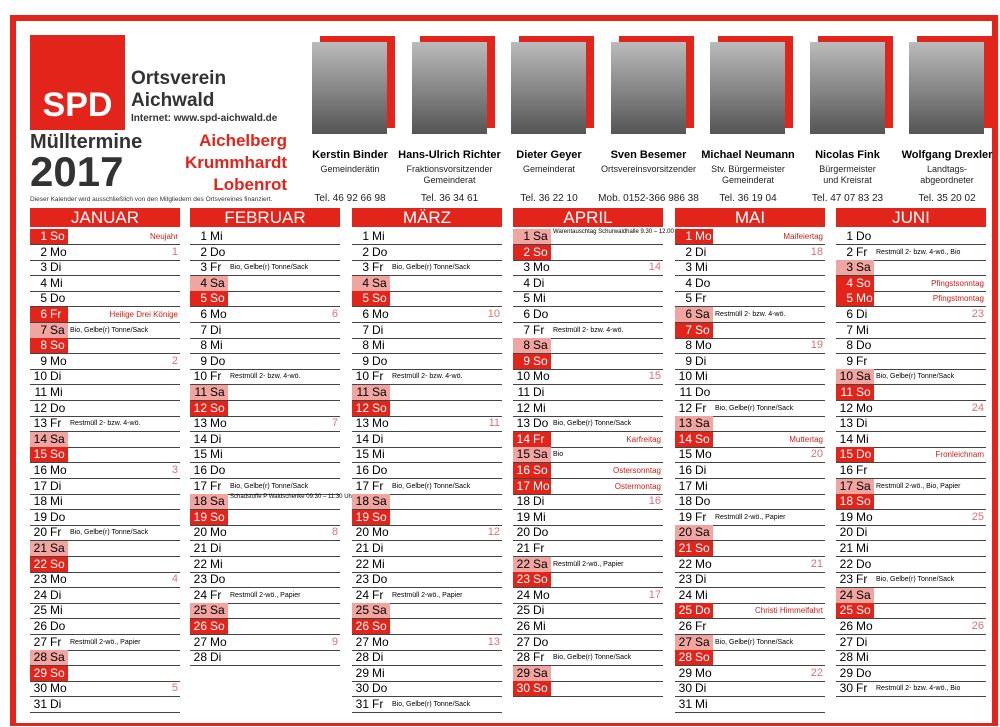  Describe the element at coordinates (750, 377) in the screenshot. I see `day-row: 10 Mi` at that location.